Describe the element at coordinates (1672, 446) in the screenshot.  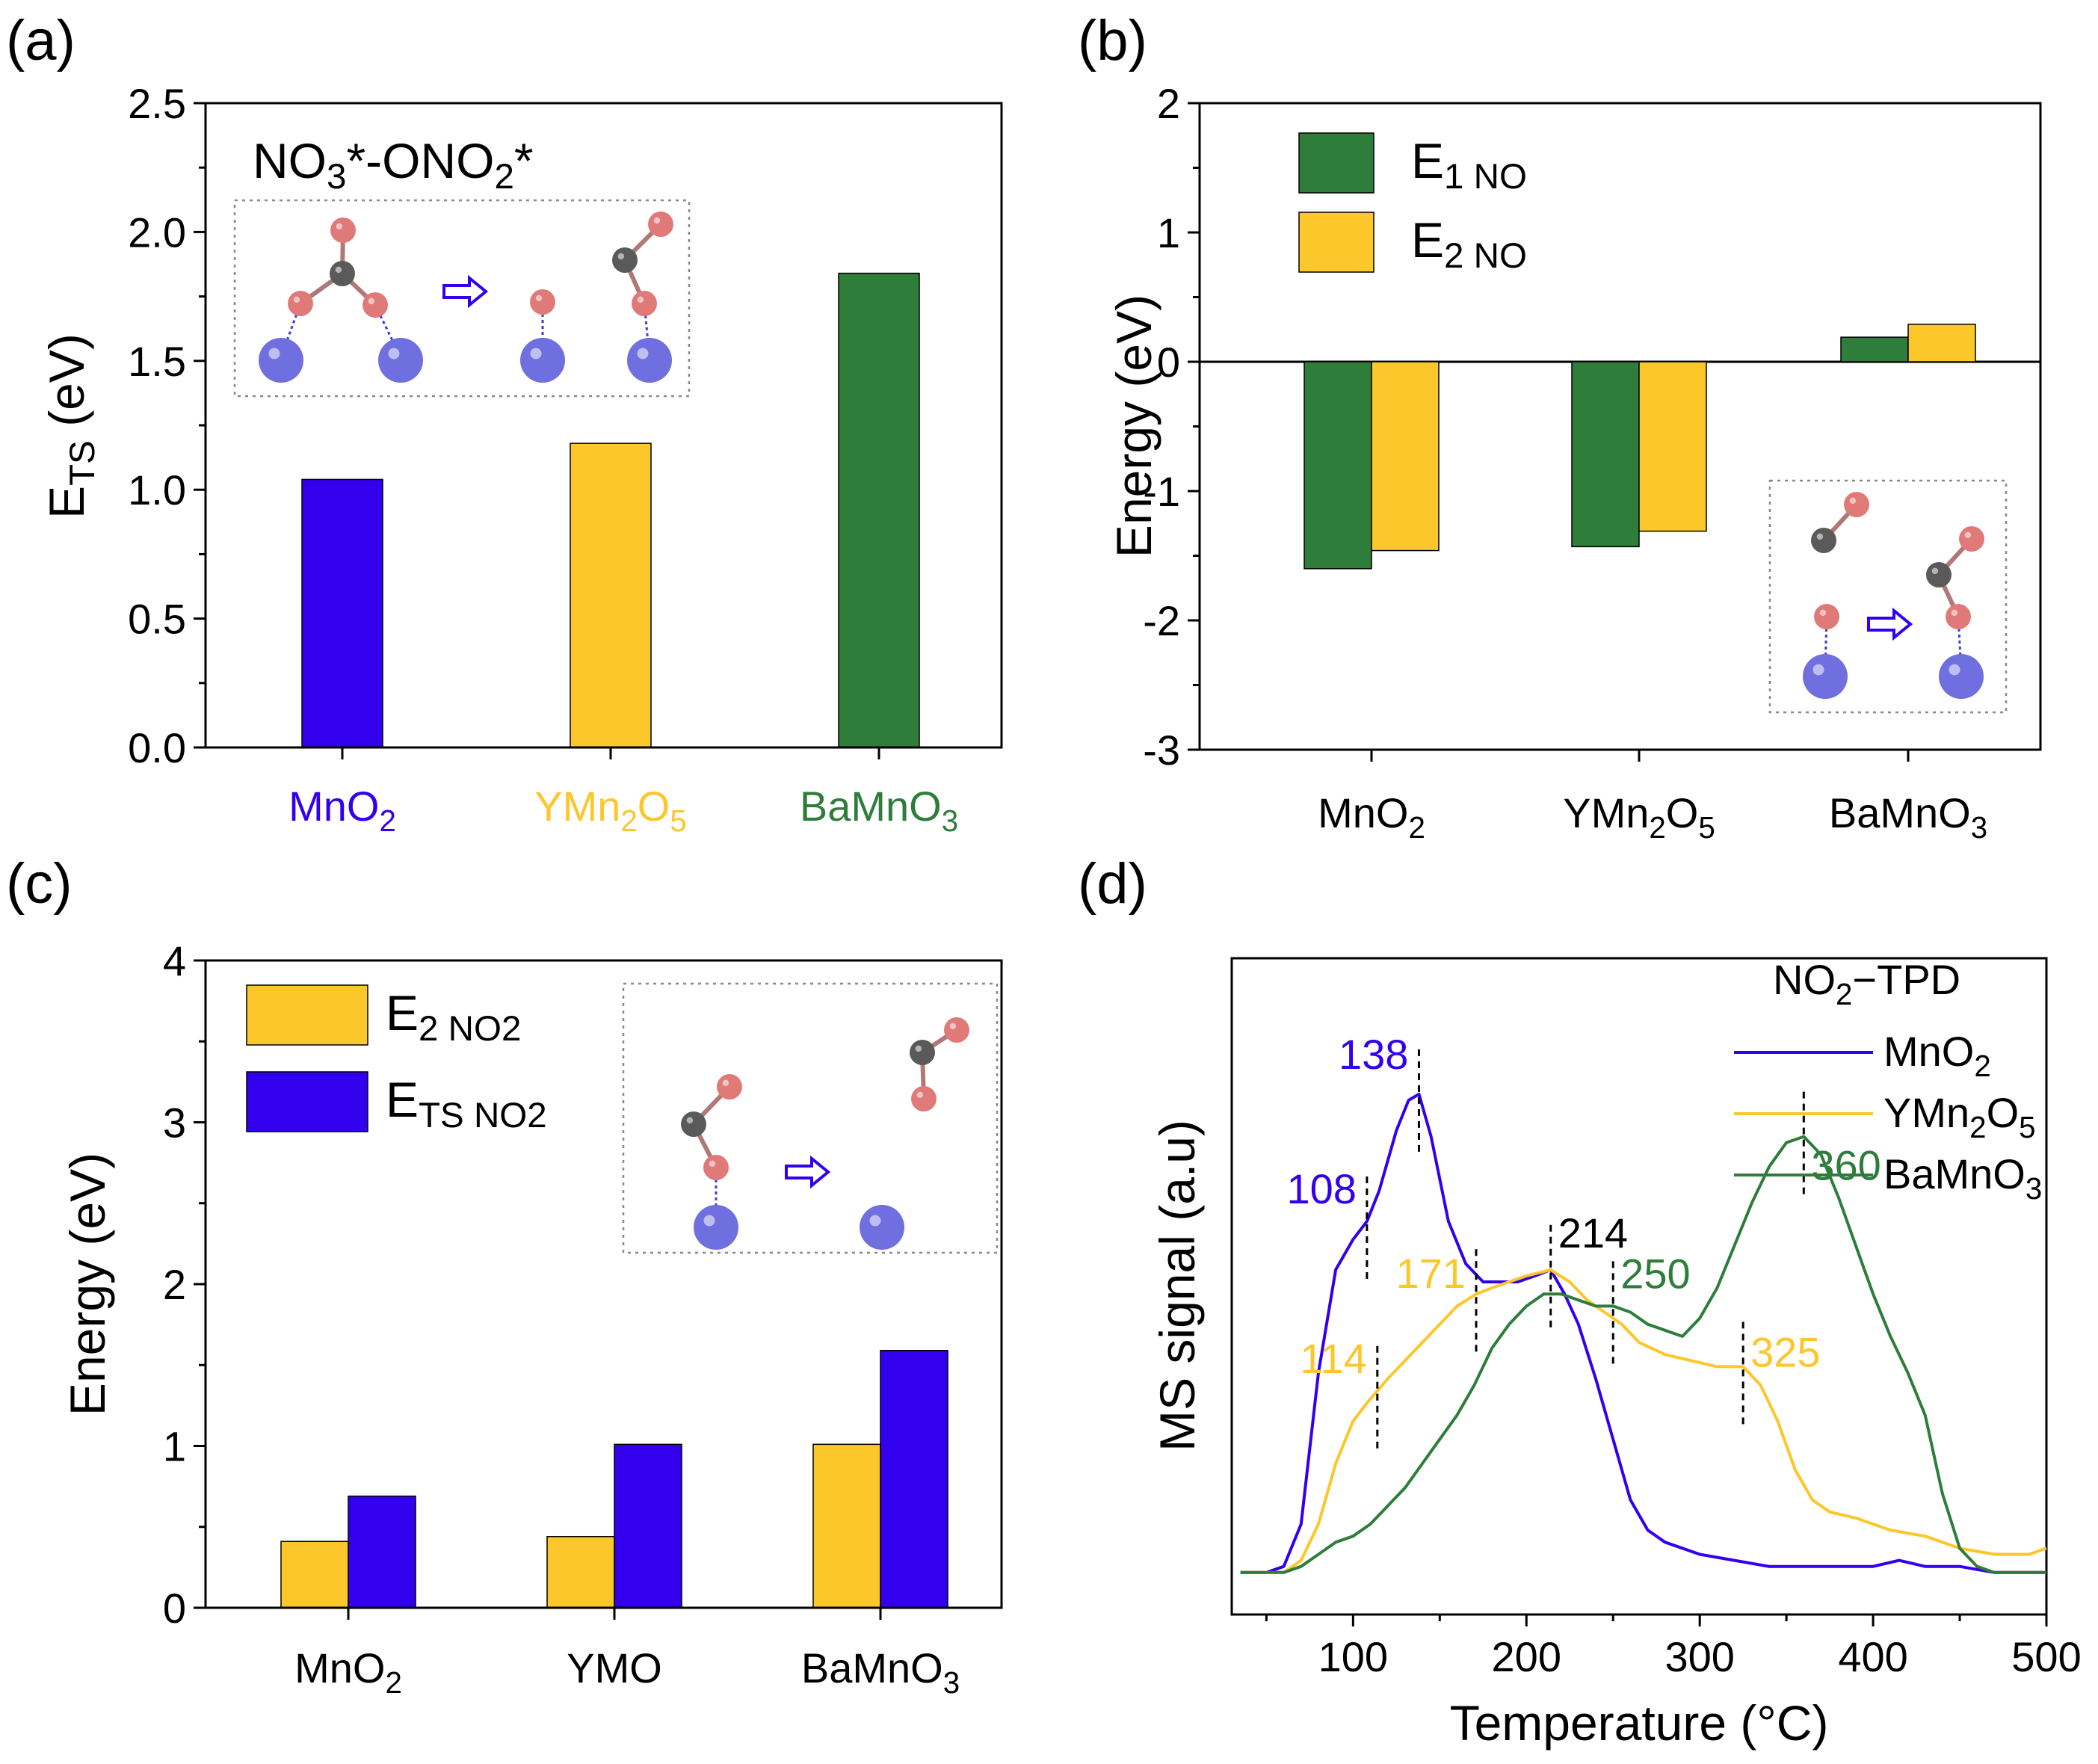
I see `bar-E2-NO-YMn2O5` at that location.